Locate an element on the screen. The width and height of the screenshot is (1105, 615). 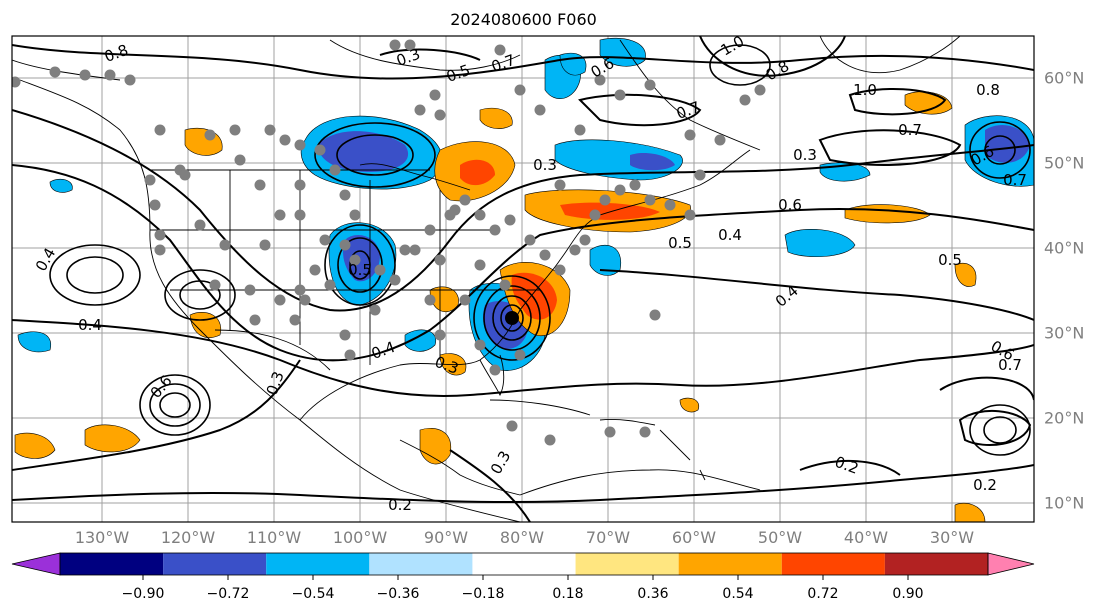
contour-label: 0.8 is located at coordinates (988, 90).